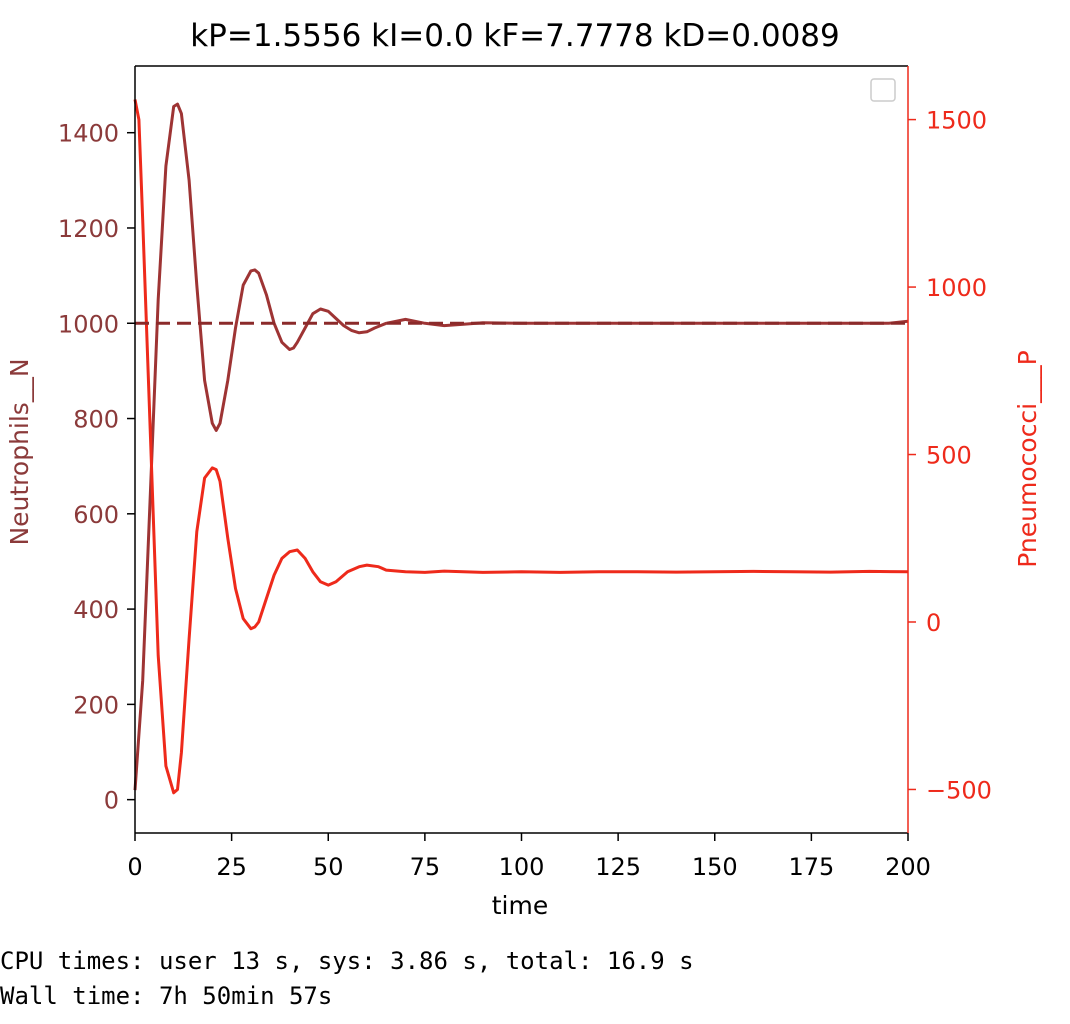 The width and height of the screenshot is (1070, 1024). I want to click on x-tick-label: 200, so click(908, 867).